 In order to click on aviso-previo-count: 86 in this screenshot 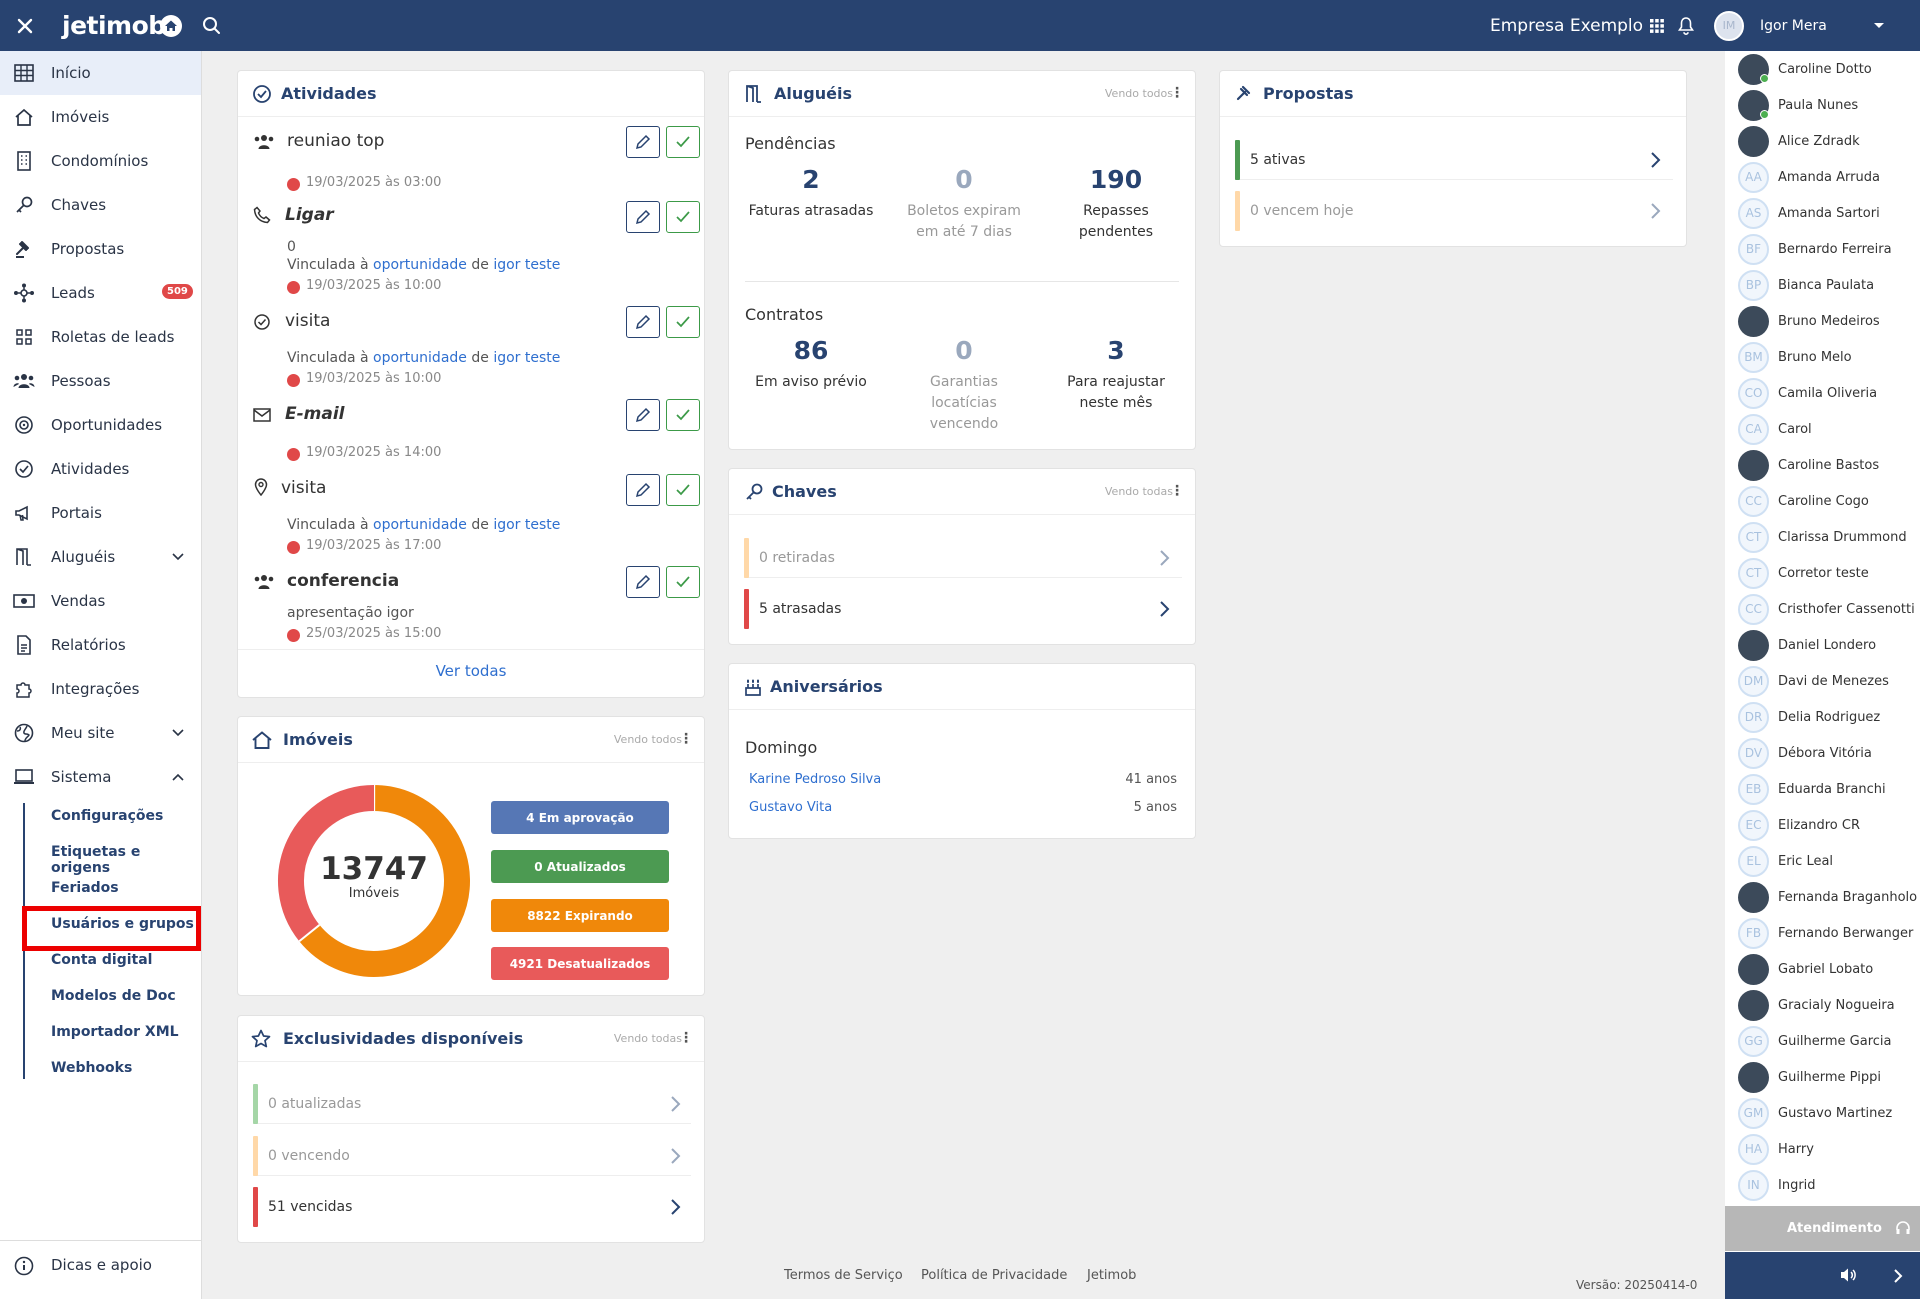, I will do `click(811, 350)`.